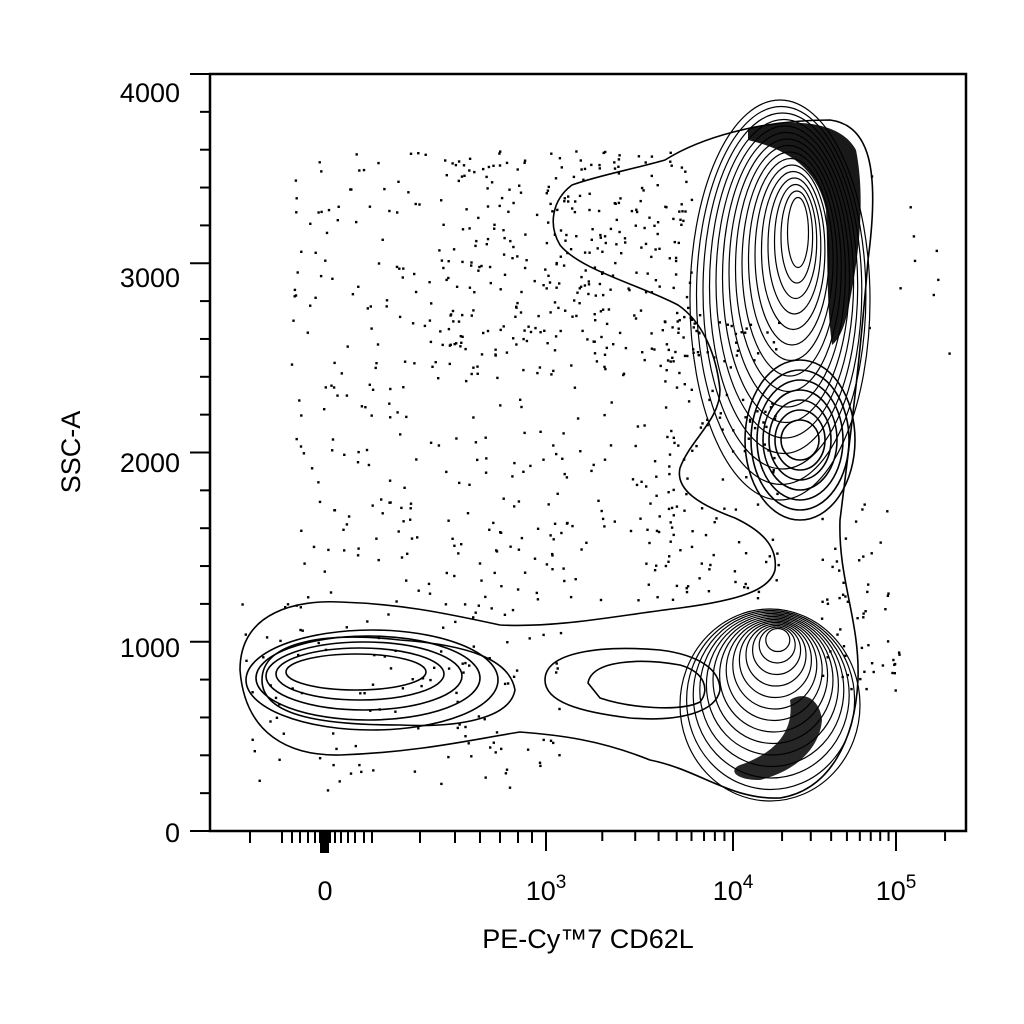  What do you see at coordinates (800, 440) in the screenshot?
I see `contour-ring-mid-right` at bounding box center [800, 440].